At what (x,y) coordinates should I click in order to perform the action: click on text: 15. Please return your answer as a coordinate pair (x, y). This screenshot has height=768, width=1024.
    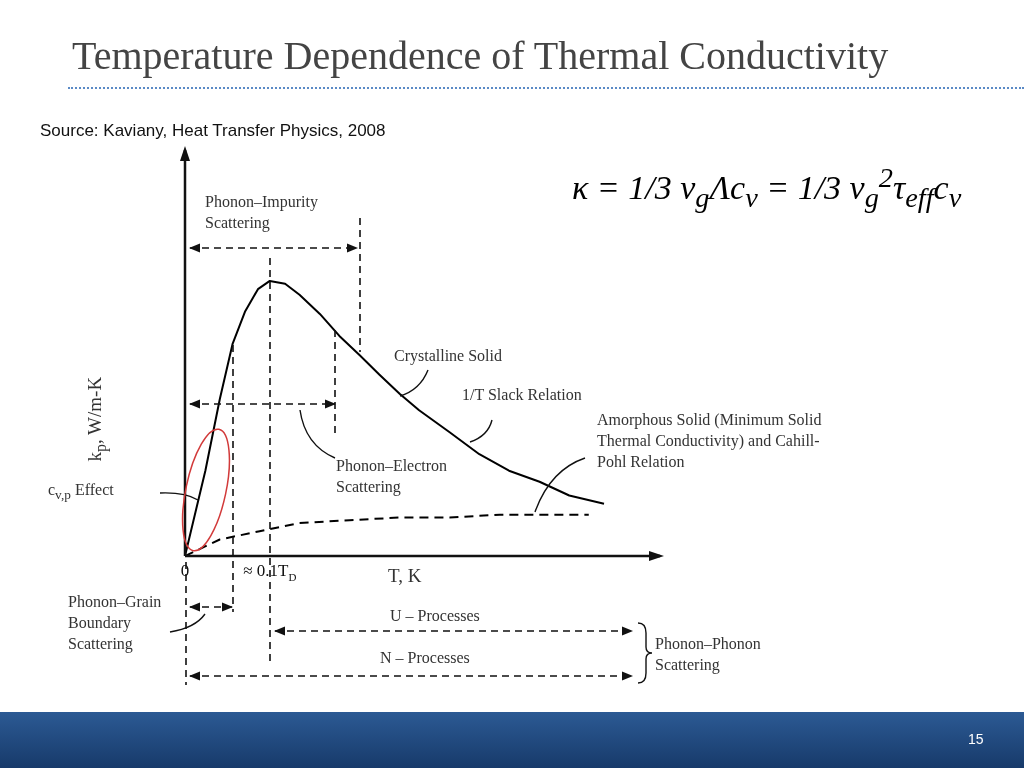
    Looking at the image, I should click on (976, 739).